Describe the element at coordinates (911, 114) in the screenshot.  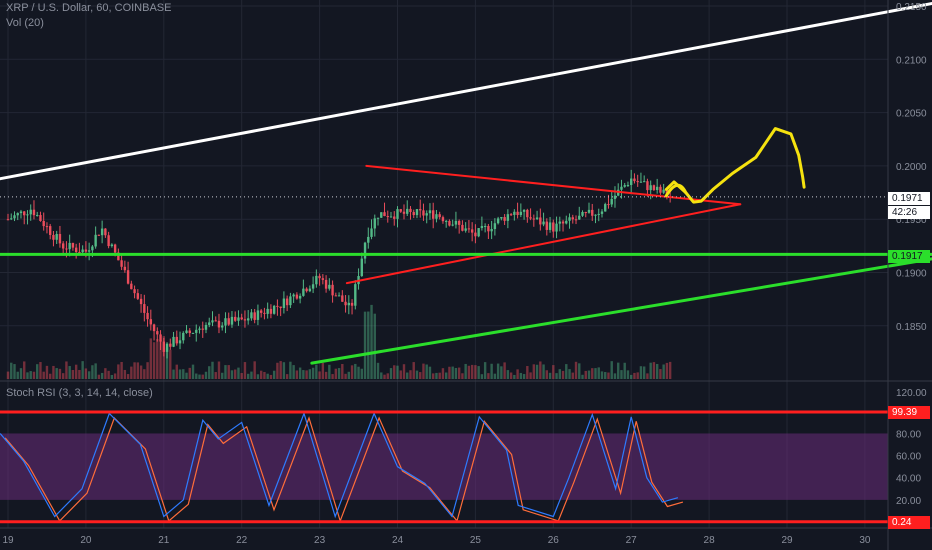
I see `price-tick-label: 0.2050` at that location.